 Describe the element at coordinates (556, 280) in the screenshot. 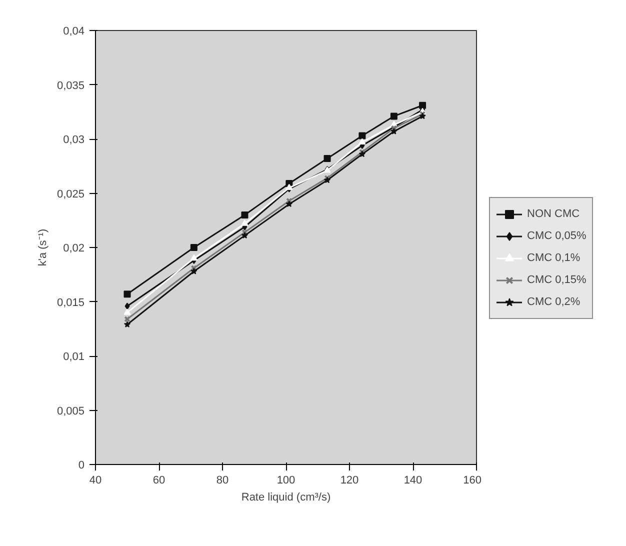

I see `legend-label: CMC 0,15%` at that location.